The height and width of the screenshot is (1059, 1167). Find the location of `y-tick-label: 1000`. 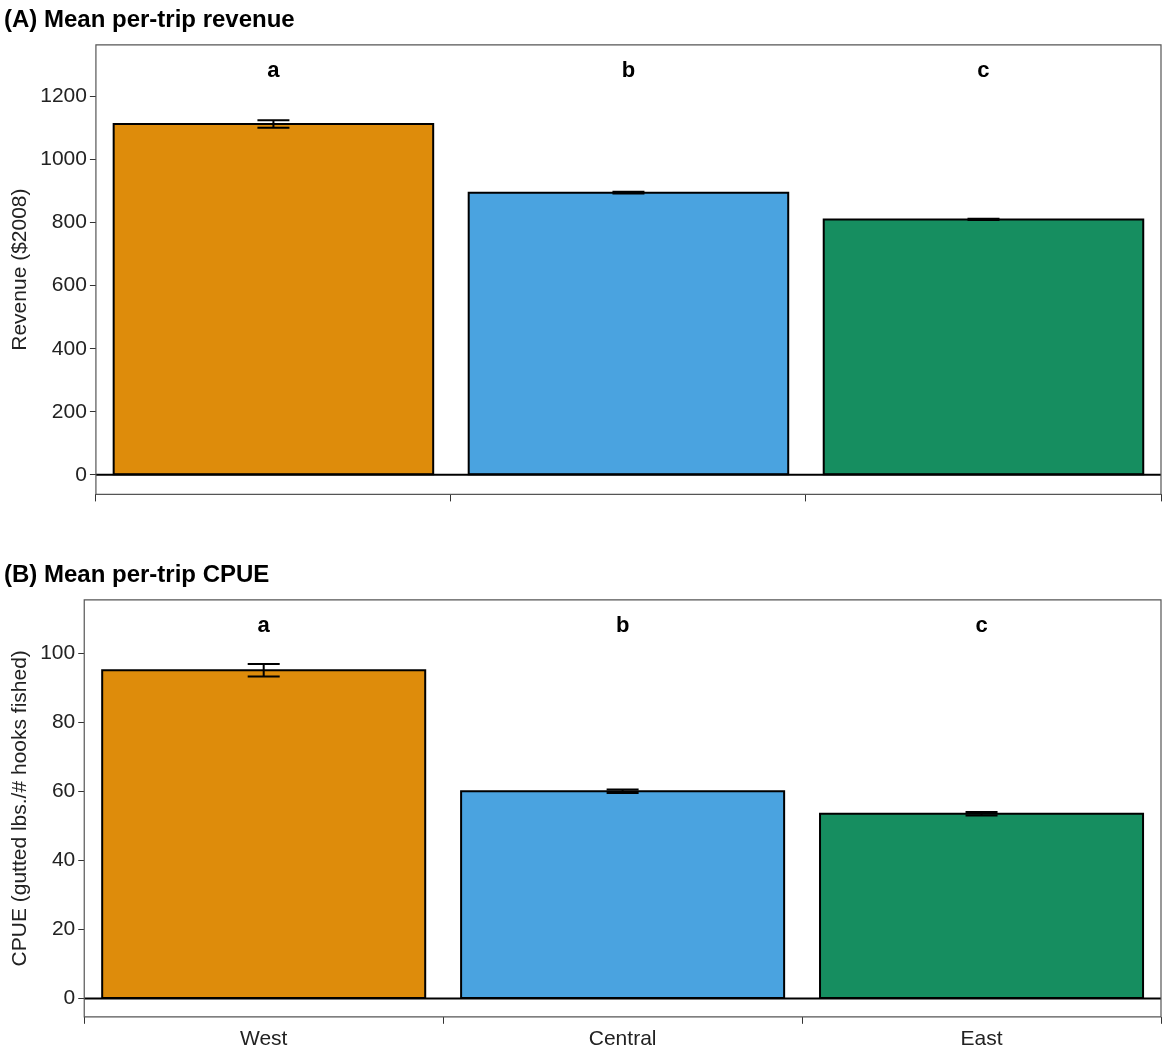

y-tick-label: 1000 is located at coordinates (63, 158).